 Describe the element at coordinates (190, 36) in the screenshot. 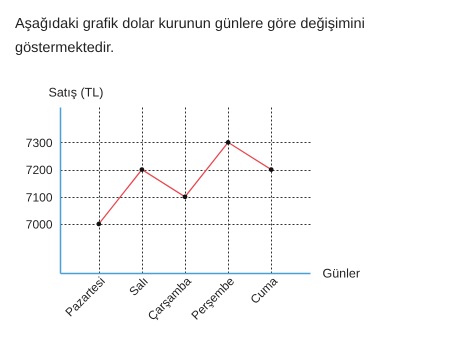

I see `chart-title: Aşağıdaki grafik dolar kurunun günlere göre değişimini göstermektedir.` at that location.